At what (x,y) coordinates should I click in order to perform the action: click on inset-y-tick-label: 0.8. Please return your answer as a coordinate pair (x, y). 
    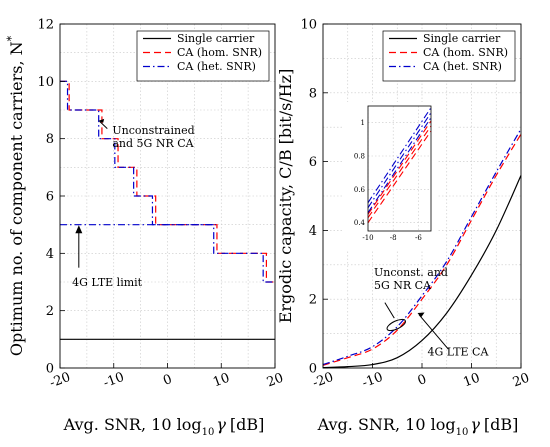
    Looking at the image, I should click on (359, 157).